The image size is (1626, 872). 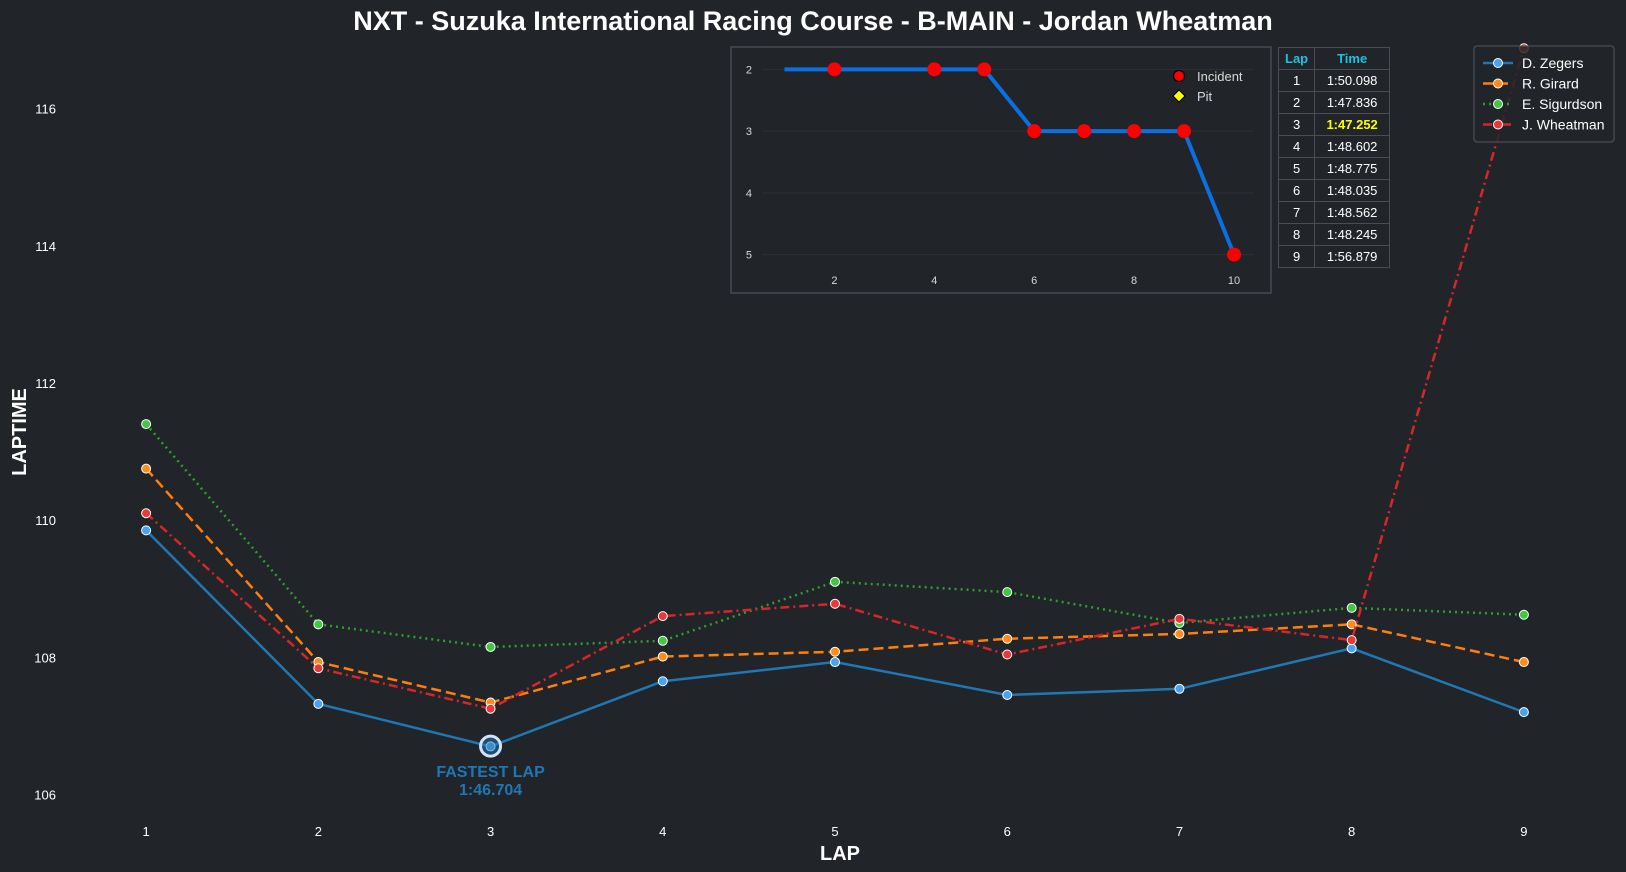 I want to click on x-tick-label: 4, so click(x=662, y=831).